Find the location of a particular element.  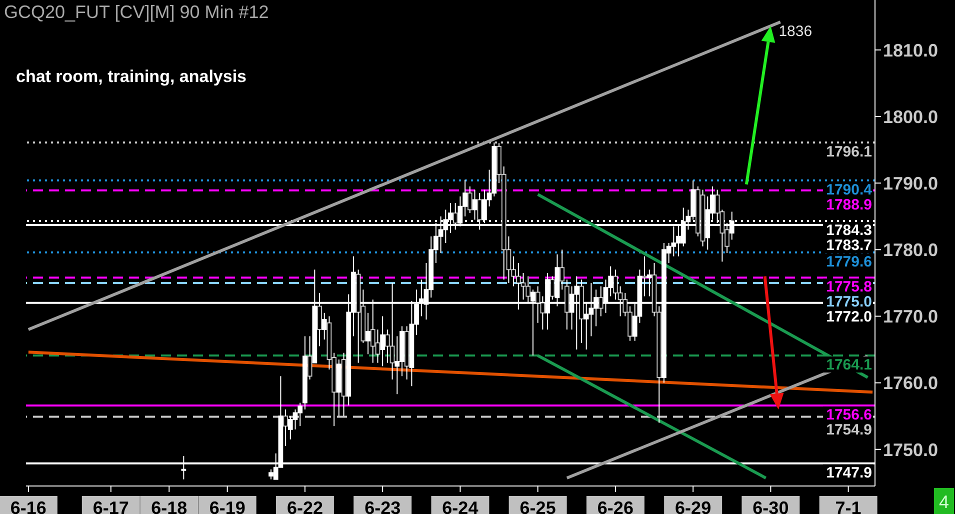

ref-line-label: 1779.6 is located at coordinates (849, 261).